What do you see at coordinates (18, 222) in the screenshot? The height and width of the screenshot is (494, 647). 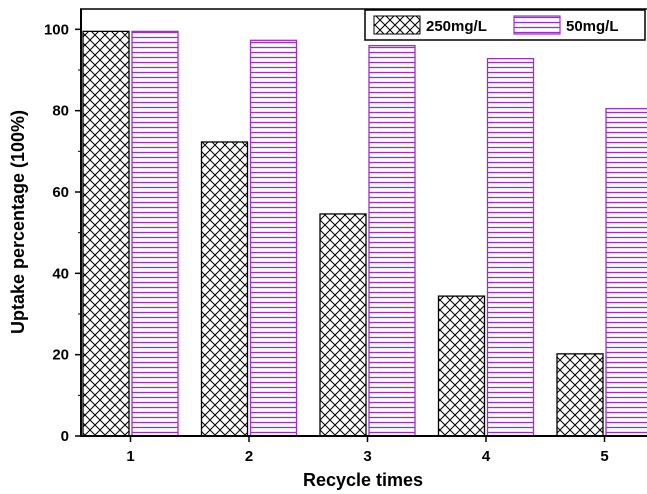 I see `y-axis-title: Uptake percentage (100%)` at bounding box center [18, 222].